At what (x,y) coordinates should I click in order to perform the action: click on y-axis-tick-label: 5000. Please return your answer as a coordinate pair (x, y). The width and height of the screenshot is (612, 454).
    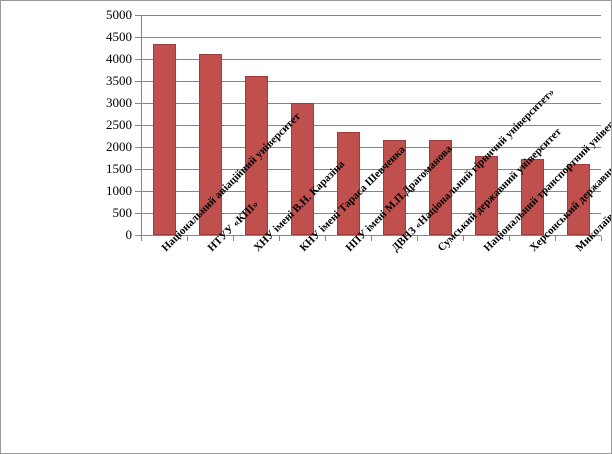
    Looking at the image, I should click on (119, 14).